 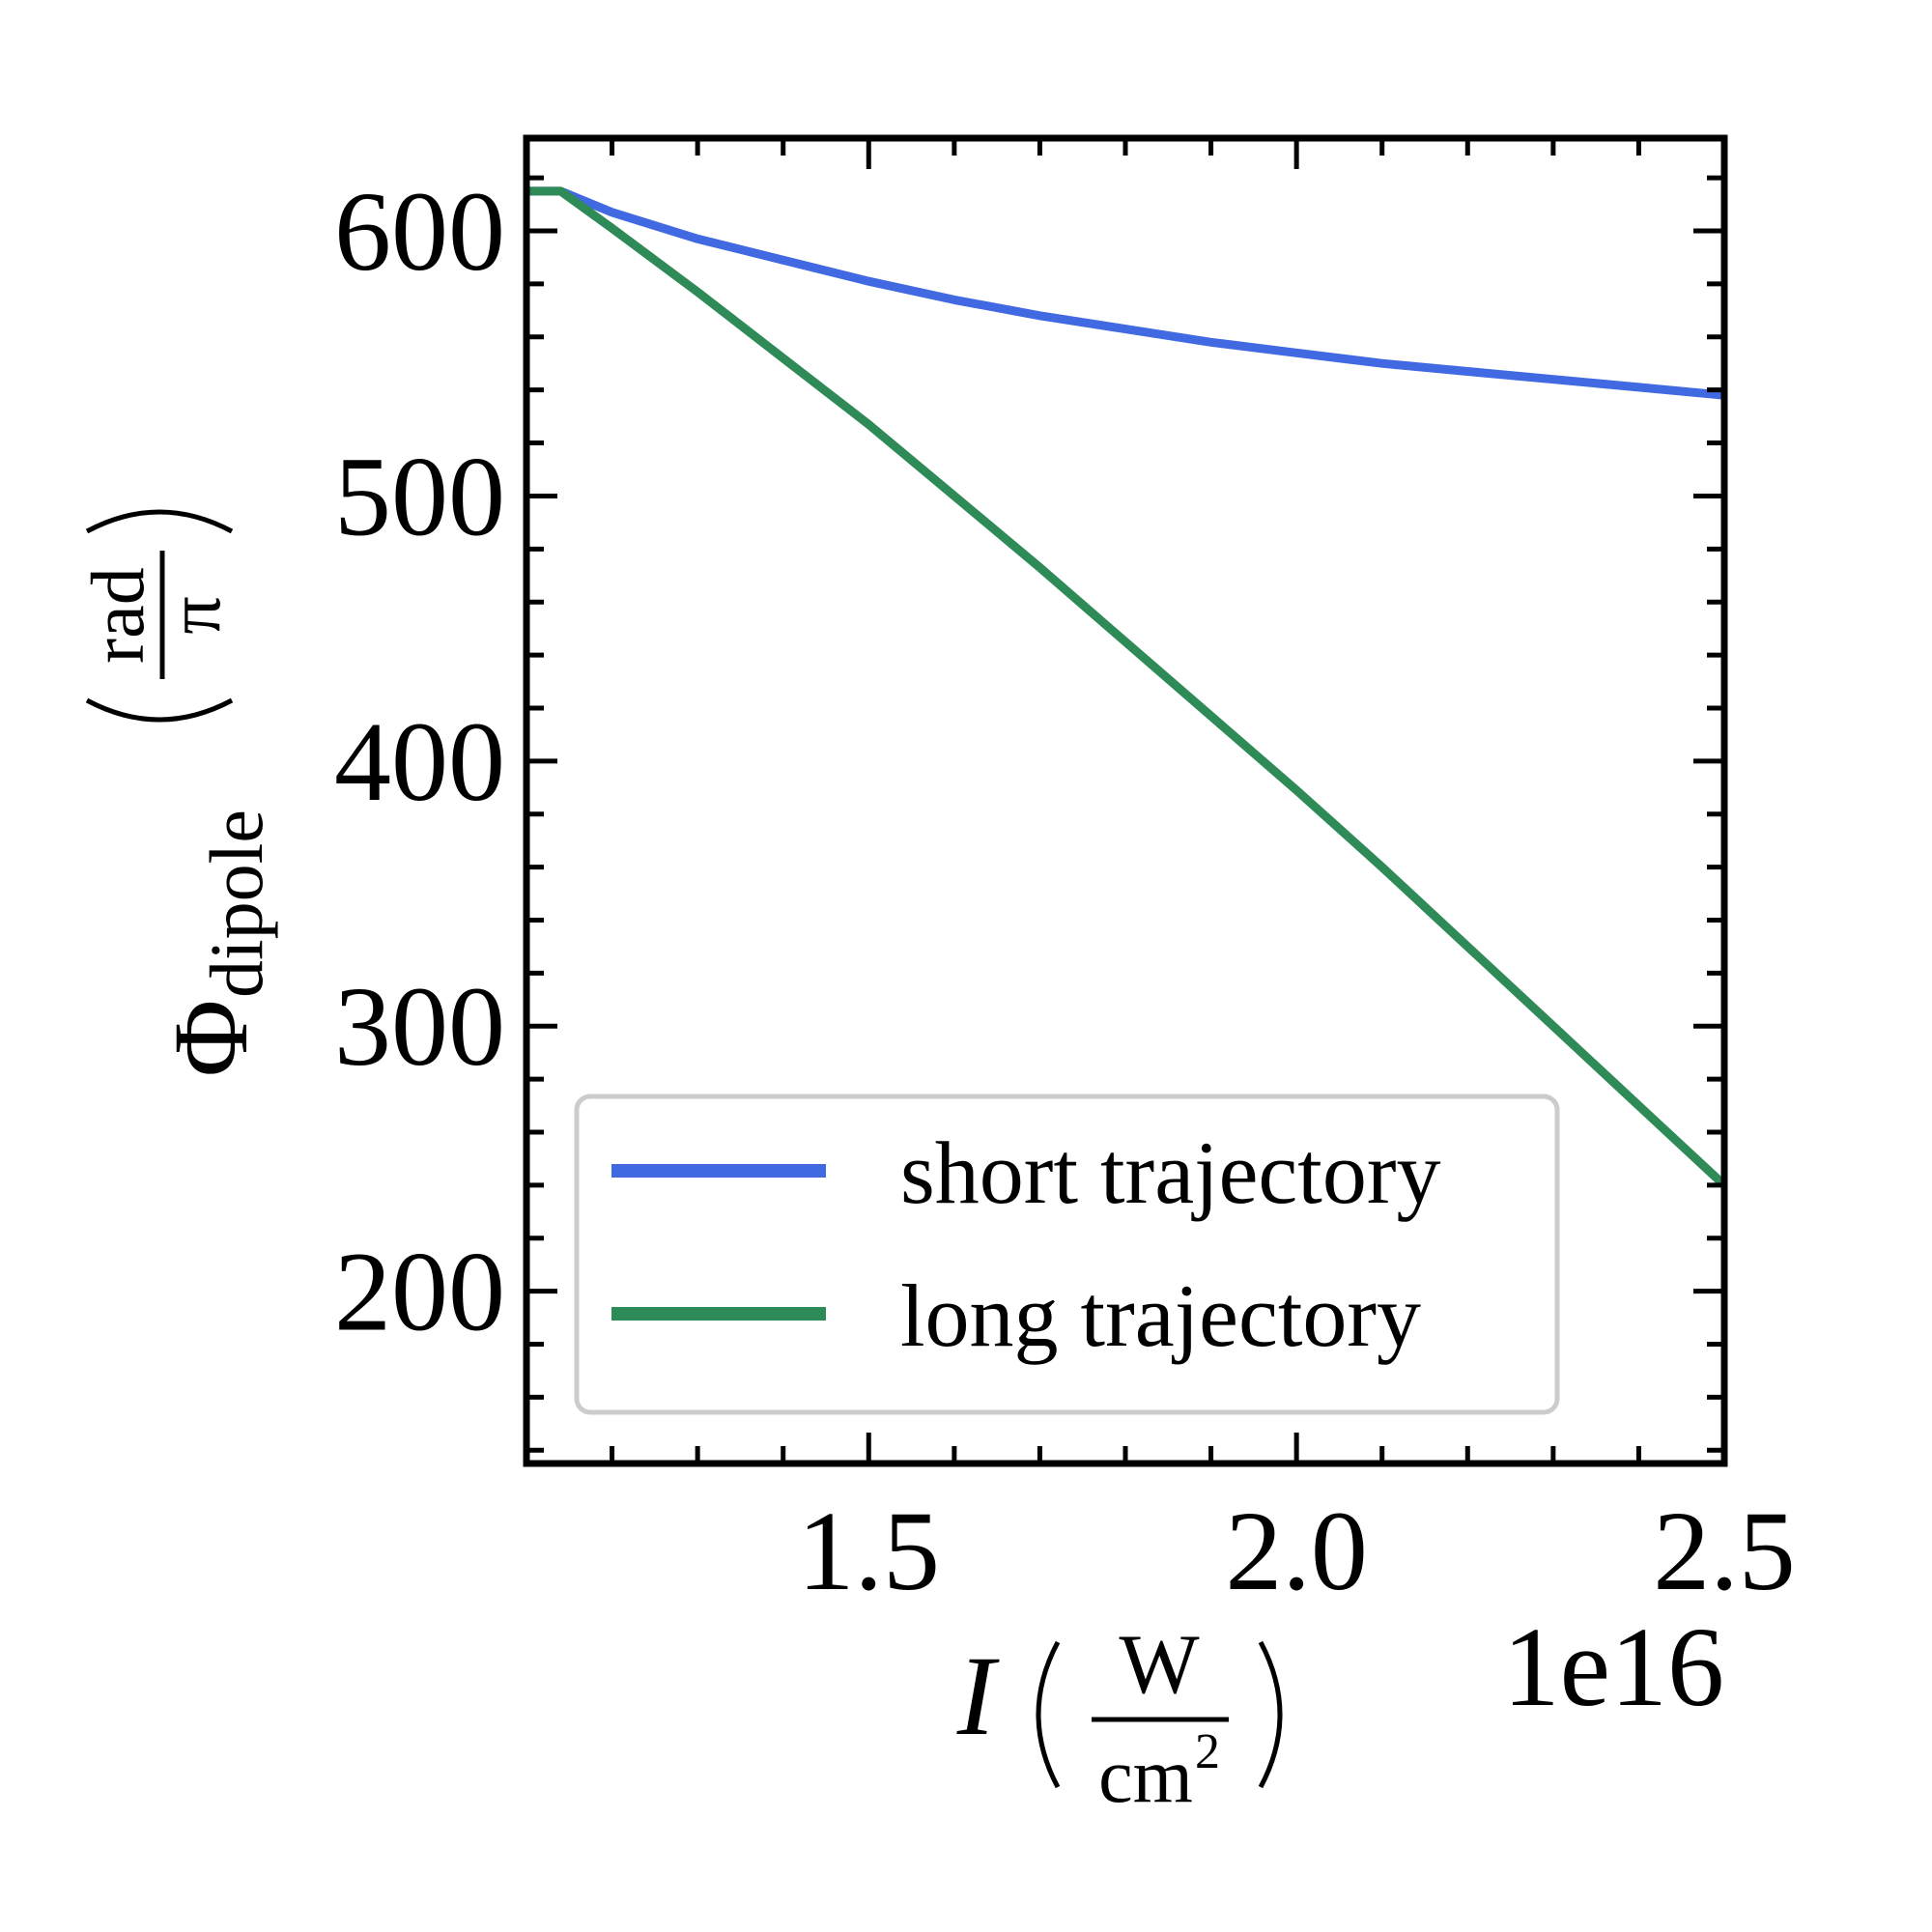 I want to click on x-axis-right-paren, so click(x=1270, y=1714).